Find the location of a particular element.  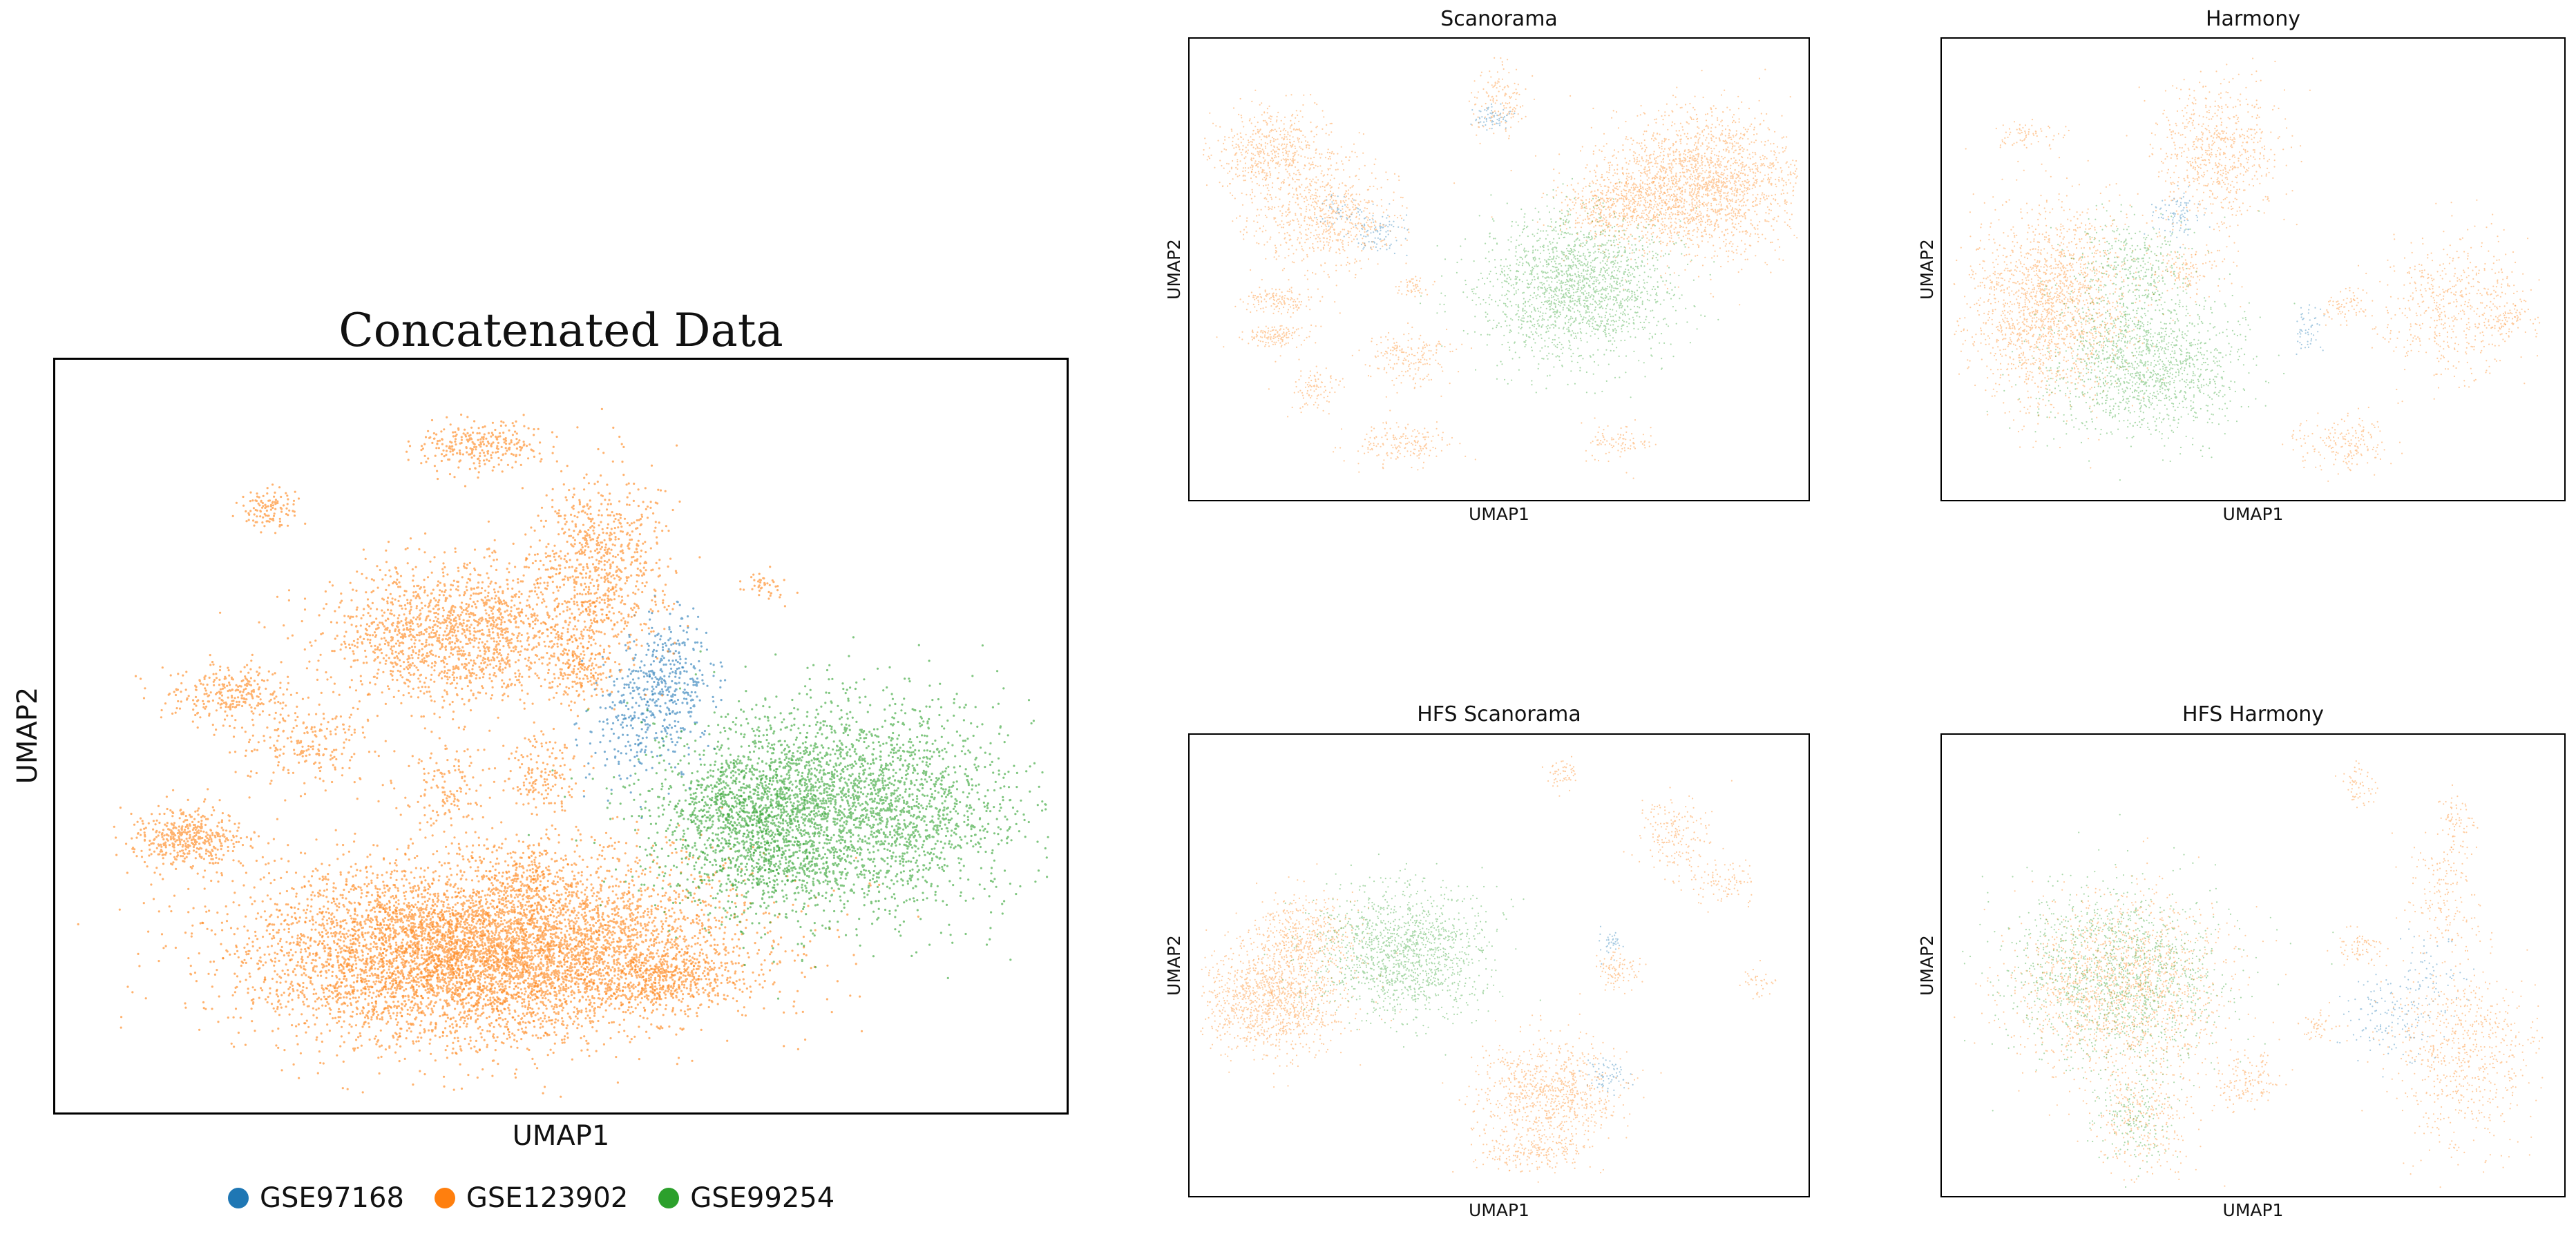

panel-title: Harmony is located at coordinates (2253, 19).